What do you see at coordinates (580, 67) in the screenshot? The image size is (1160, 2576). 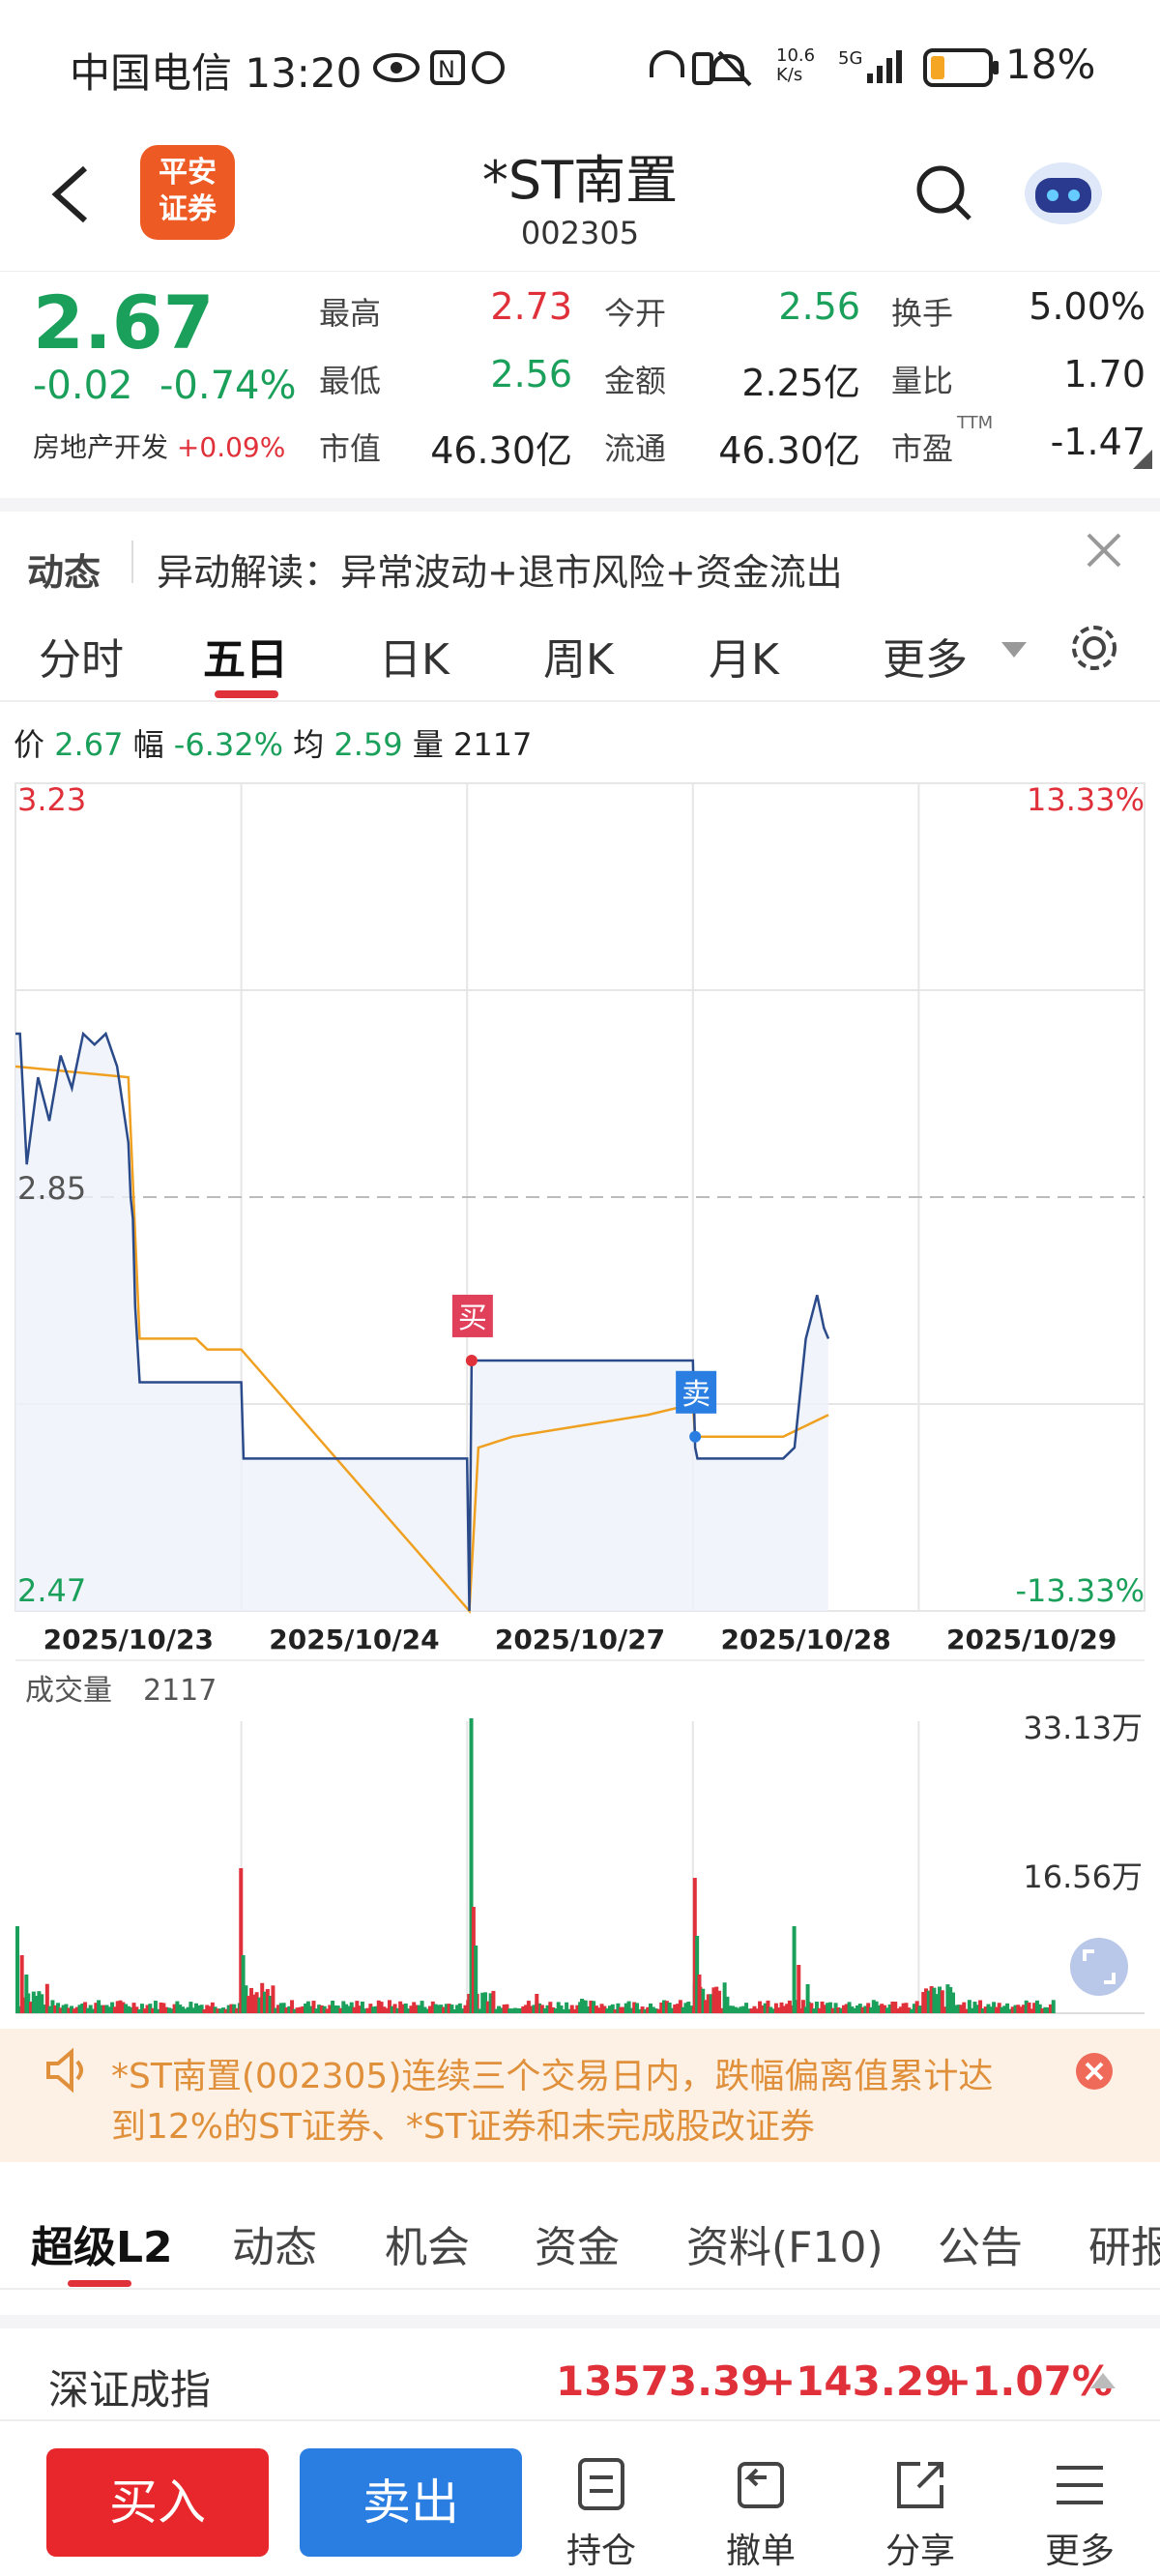 I see `status-bar: 中国电信 13:20 N 10.6 K/s 5G 18%` at bounding box center [580, 67].